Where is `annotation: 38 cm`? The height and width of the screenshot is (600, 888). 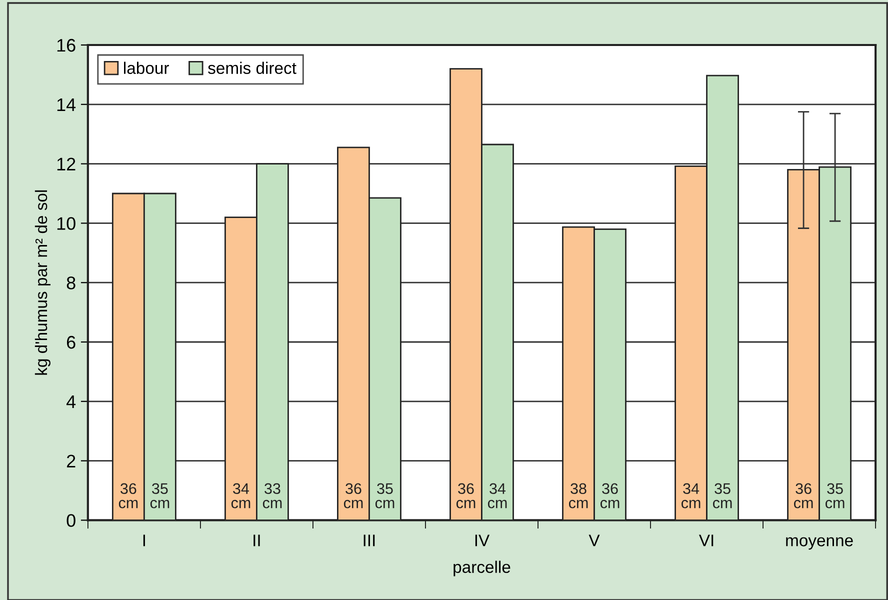
annotation: 38 cm is located at coordinates (578, 495).